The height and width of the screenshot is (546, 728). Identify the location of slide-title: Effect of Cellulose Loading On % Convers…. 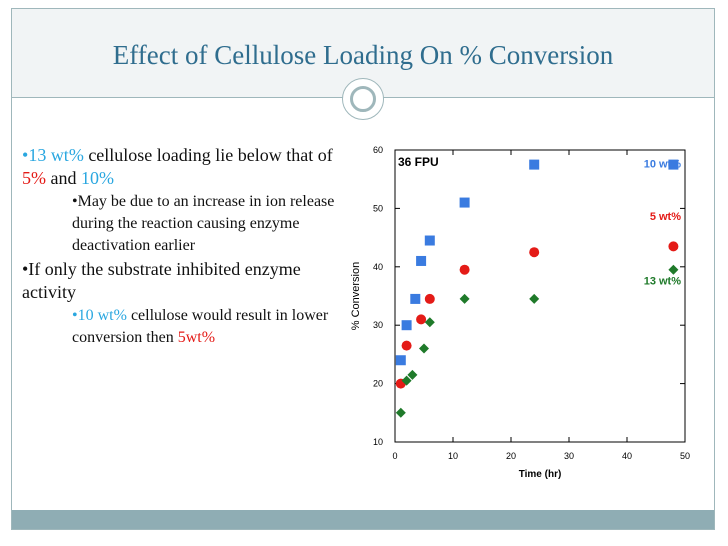
(363, 55).